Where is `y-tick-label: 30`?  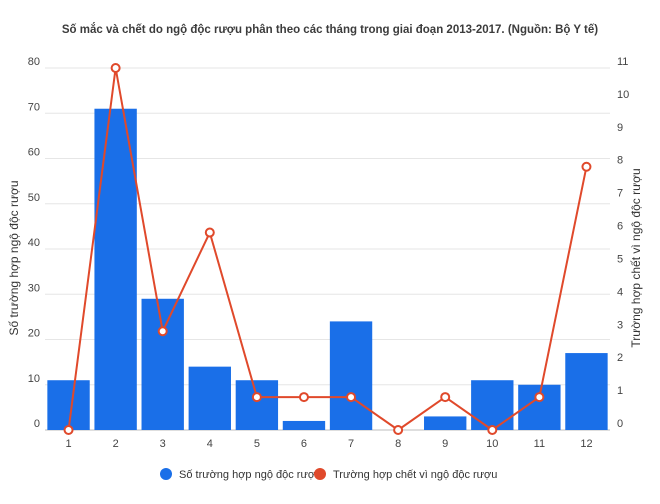 y-tick-label: 30 is located at coordinates (34, 288).